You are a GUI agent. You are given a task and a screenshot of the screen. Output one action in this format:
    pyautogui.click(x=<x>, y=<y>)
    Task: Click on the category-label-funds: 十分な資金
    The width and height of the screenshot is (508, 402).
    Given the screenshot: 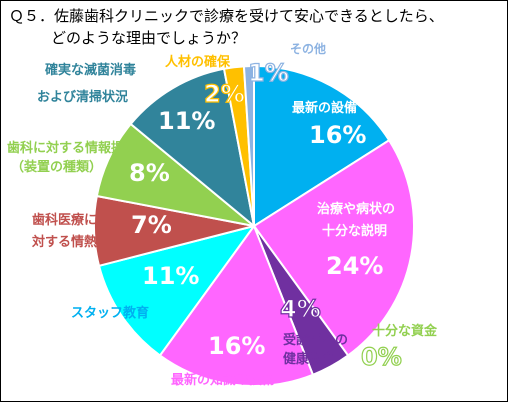 What is the action you would take?
    pyautogui.click(x=405, y=331)
    